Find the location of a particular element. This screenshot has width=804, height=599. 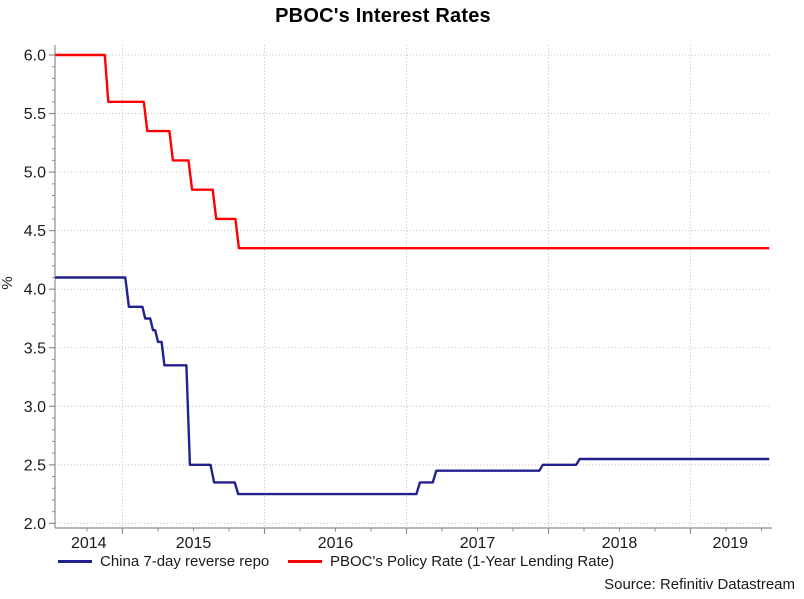

x-tick-label: 2018 is located at coordinates (620, 543).